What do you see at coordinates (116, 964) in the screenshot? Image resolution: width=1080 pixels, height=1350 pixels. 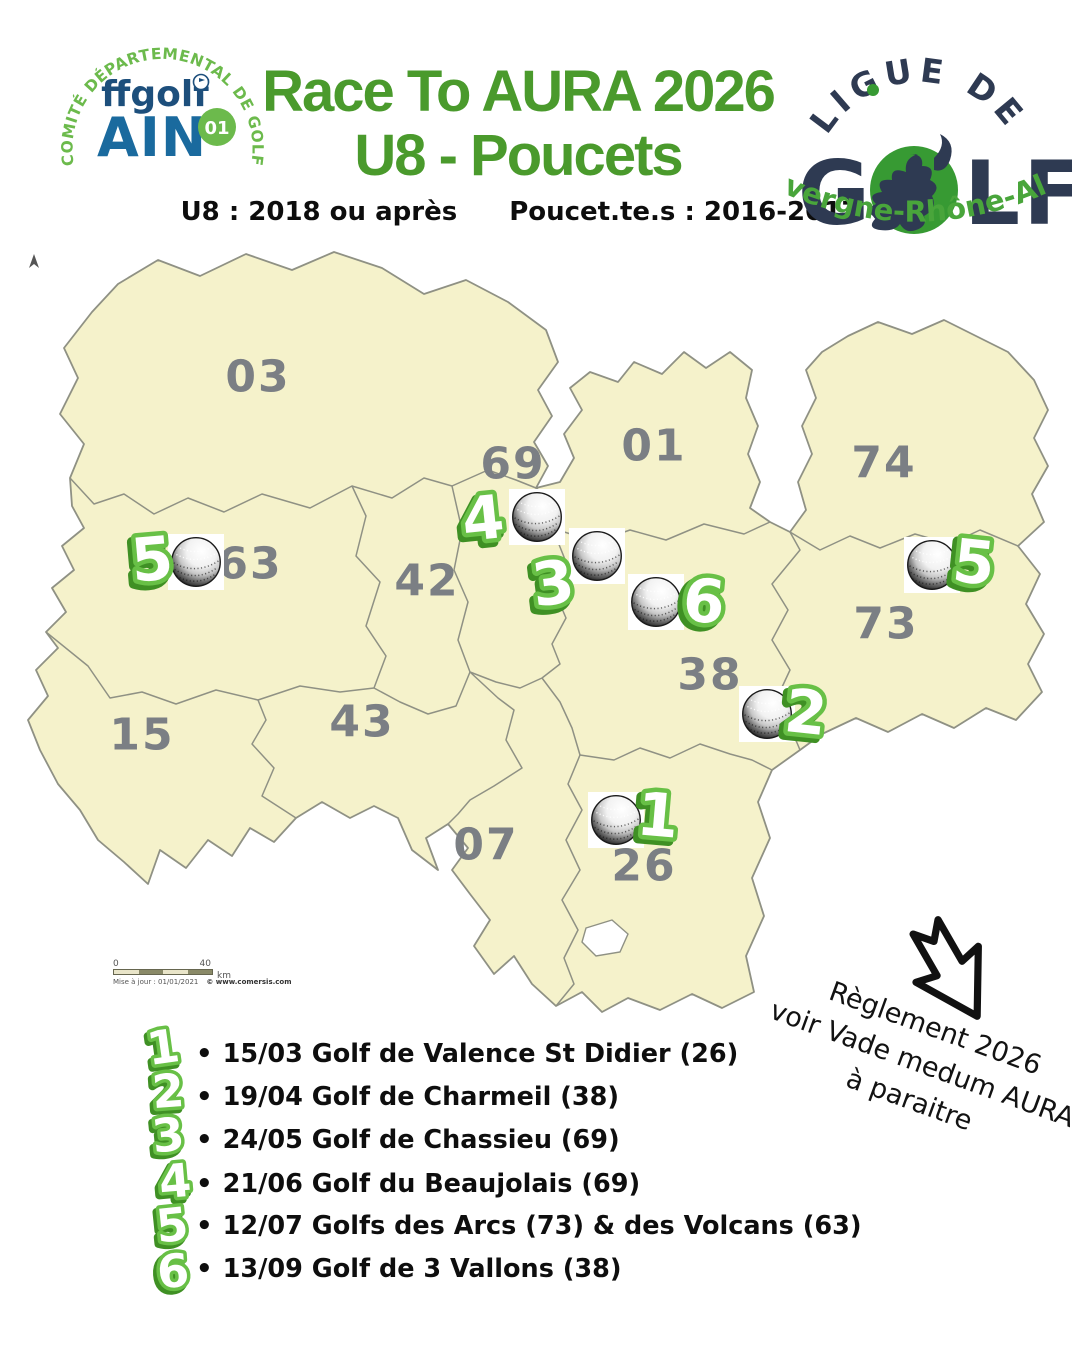 I see `scale-start: 0` at bounding box center [116, 964].